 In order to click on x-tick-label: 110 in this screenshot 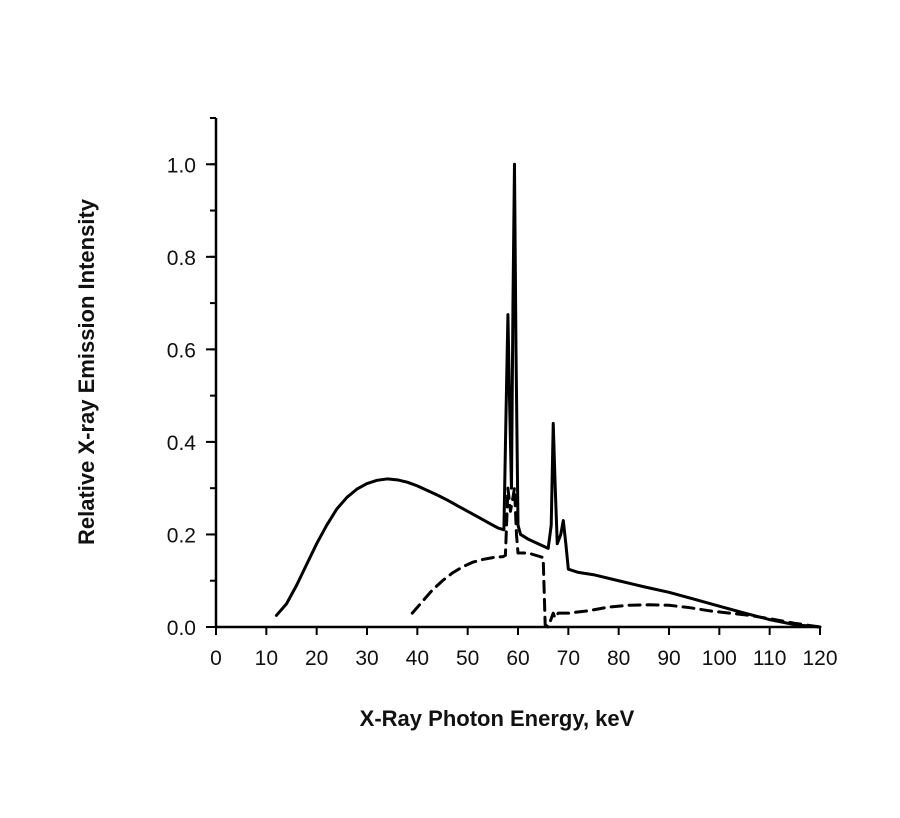, I will do `click(769, 658)`.